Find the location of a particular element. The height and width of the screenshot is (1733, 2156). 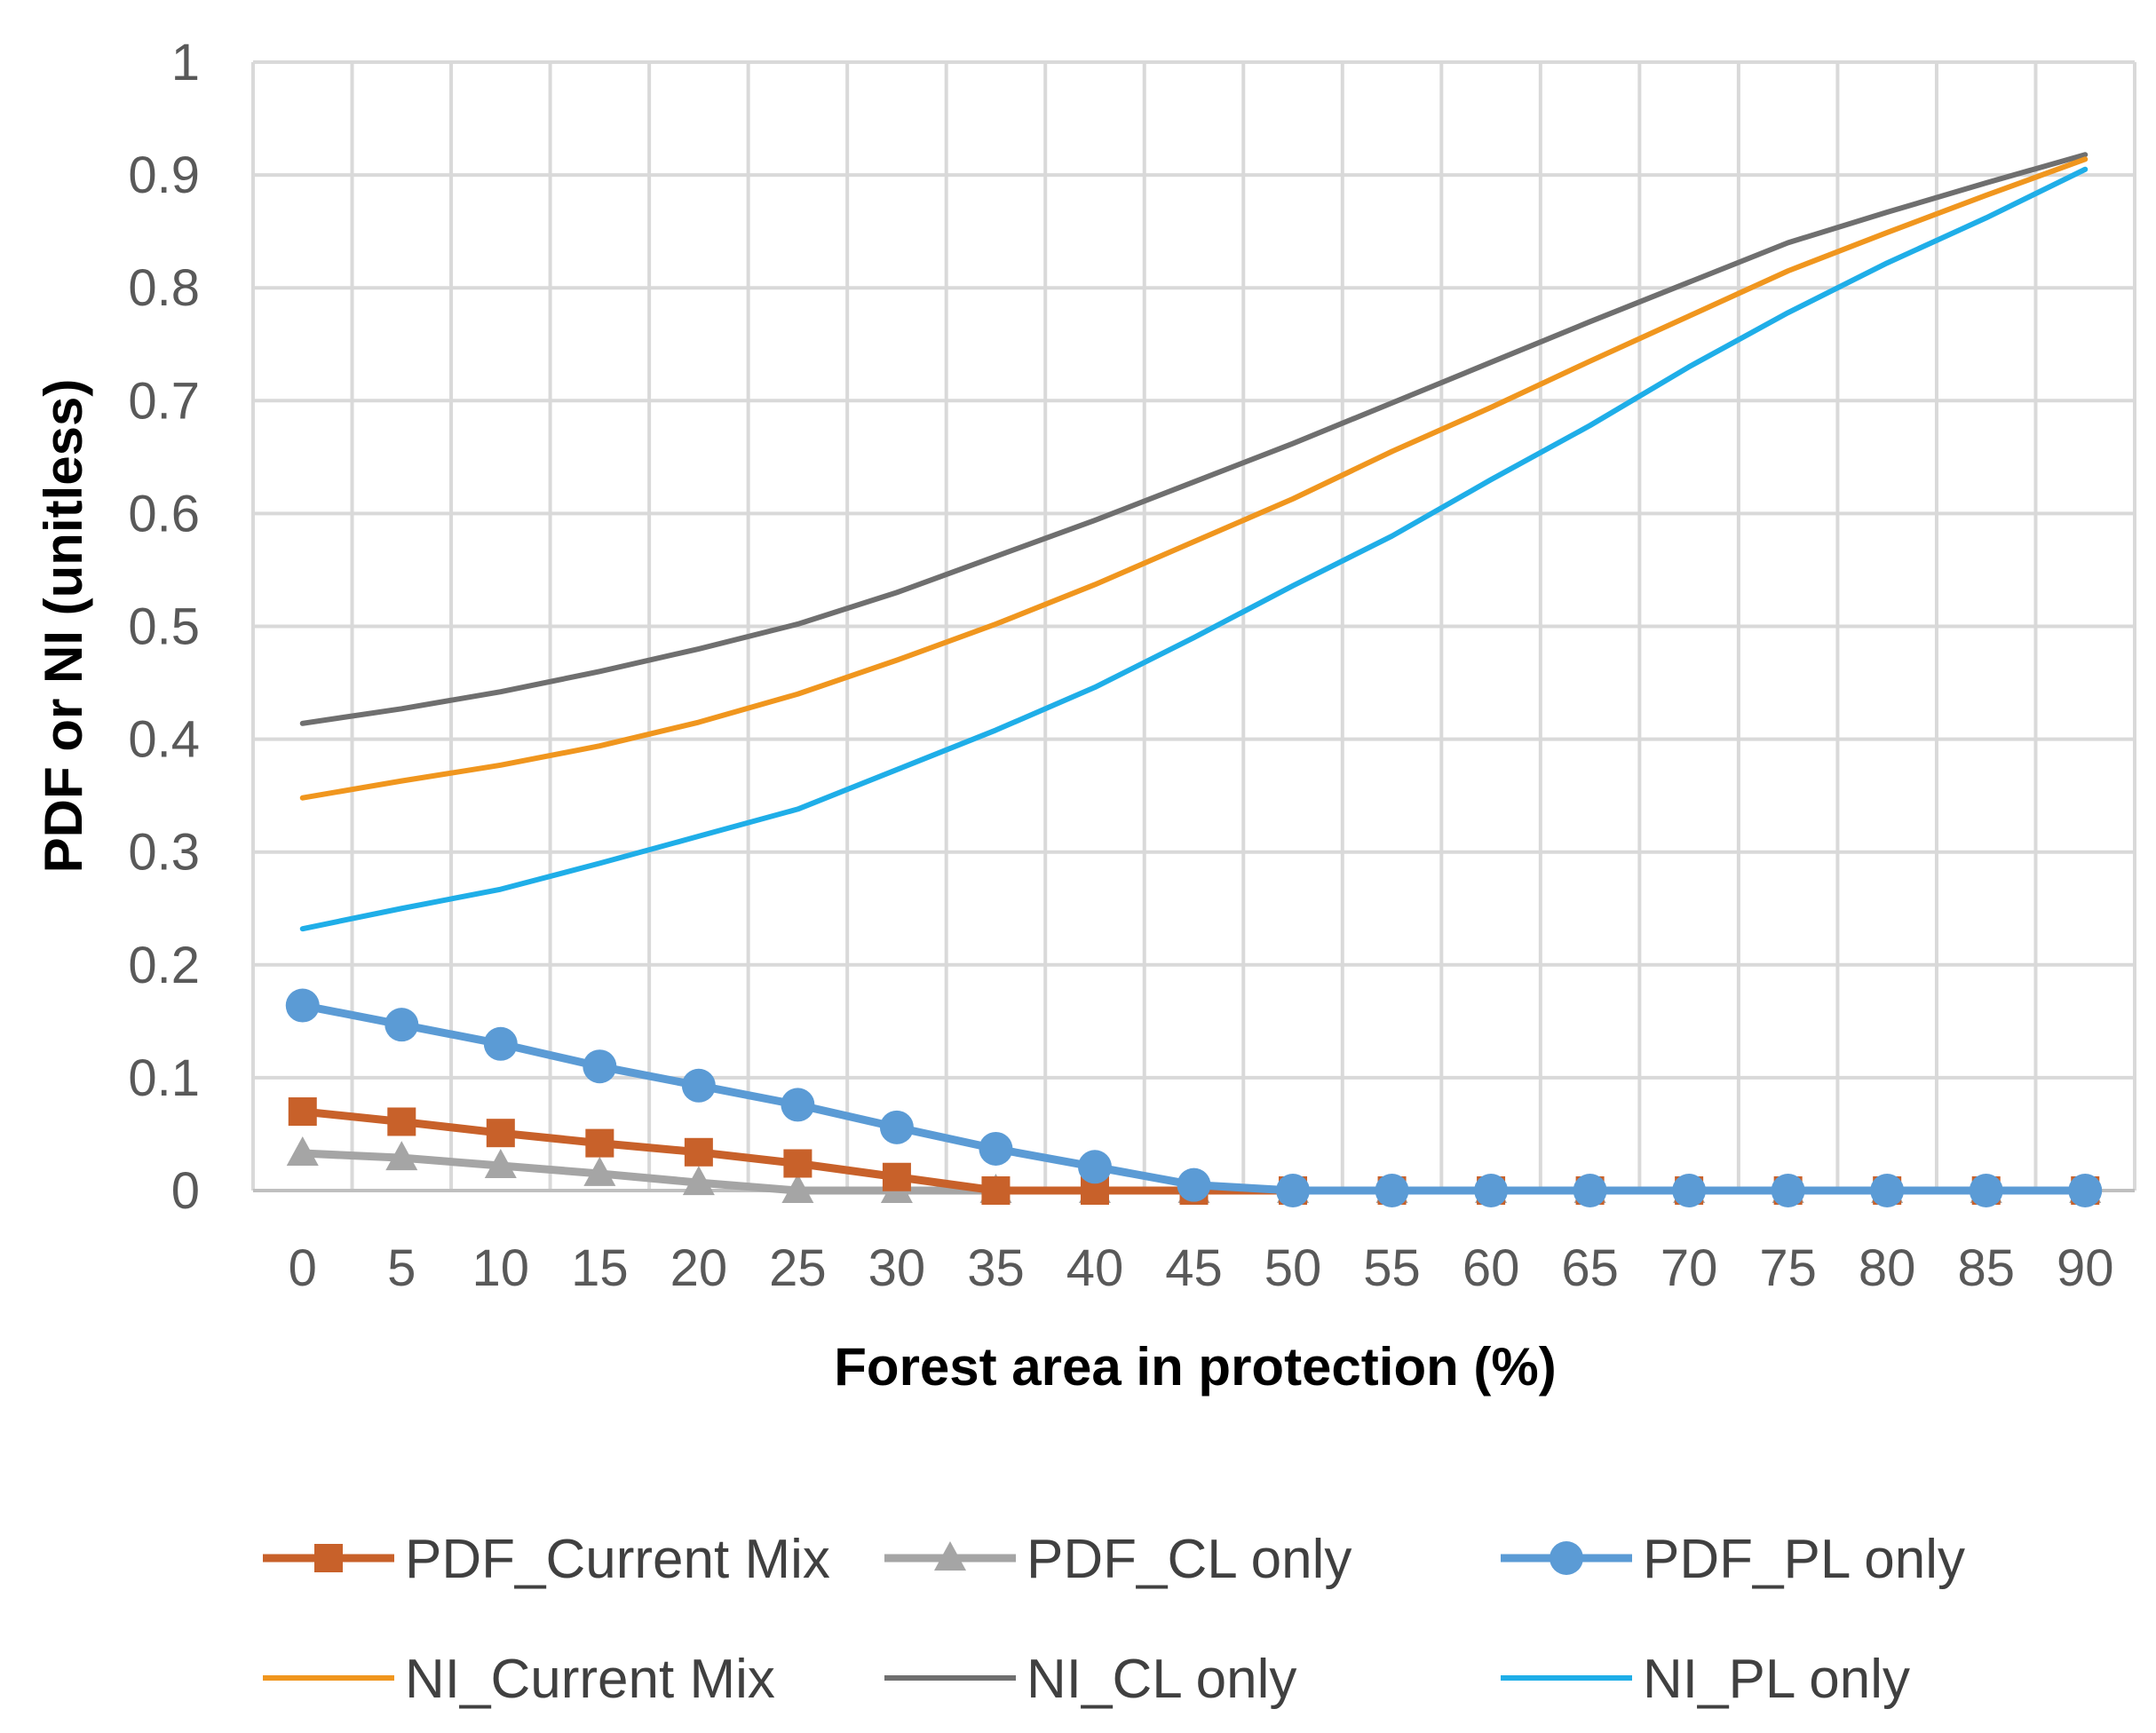

legend-item: NI_Current Mix is located at coordinates (519, 1680).